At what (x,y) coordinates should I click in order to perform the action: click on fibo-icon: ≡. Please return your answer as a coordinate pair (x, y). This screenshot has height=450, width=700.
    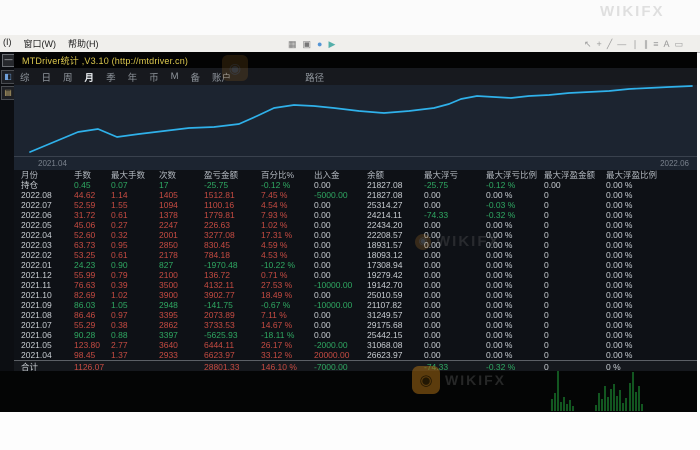
    Looking at the image, I should click on (656, 43).